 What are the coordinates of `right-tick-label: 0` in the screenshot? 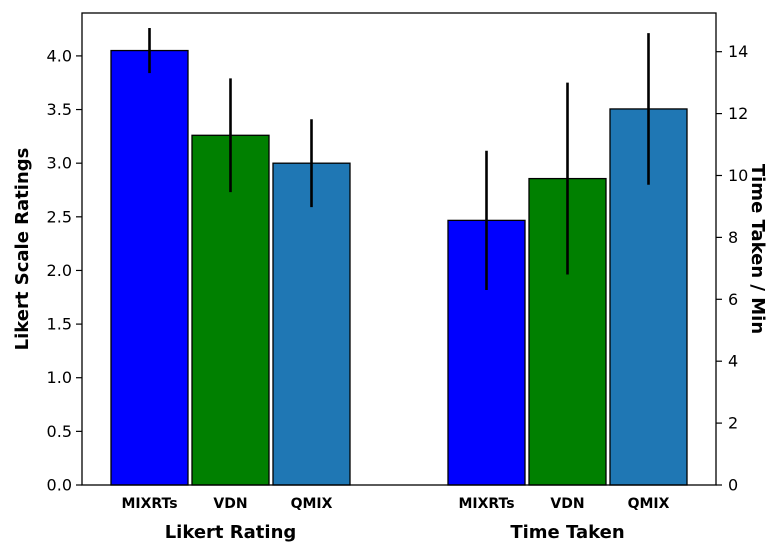 It's located at (733, 485).